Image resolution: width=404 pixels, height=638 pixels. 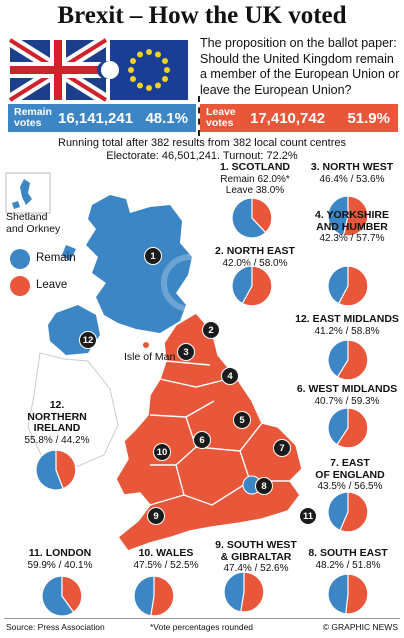 I want to click on region-info-12: 12. NORTHERN IRELAND 55.8% / 44.2%, so click(x=57, y=422).